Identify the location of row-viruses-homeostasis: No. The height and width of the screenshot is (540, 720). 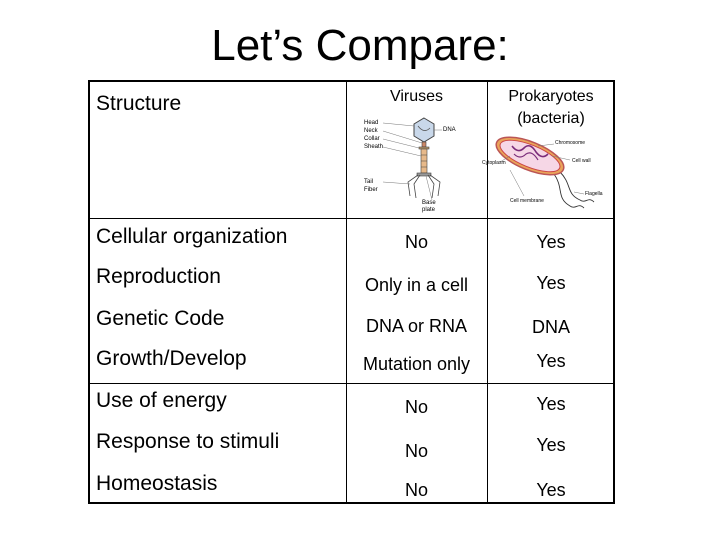
(416, 490).